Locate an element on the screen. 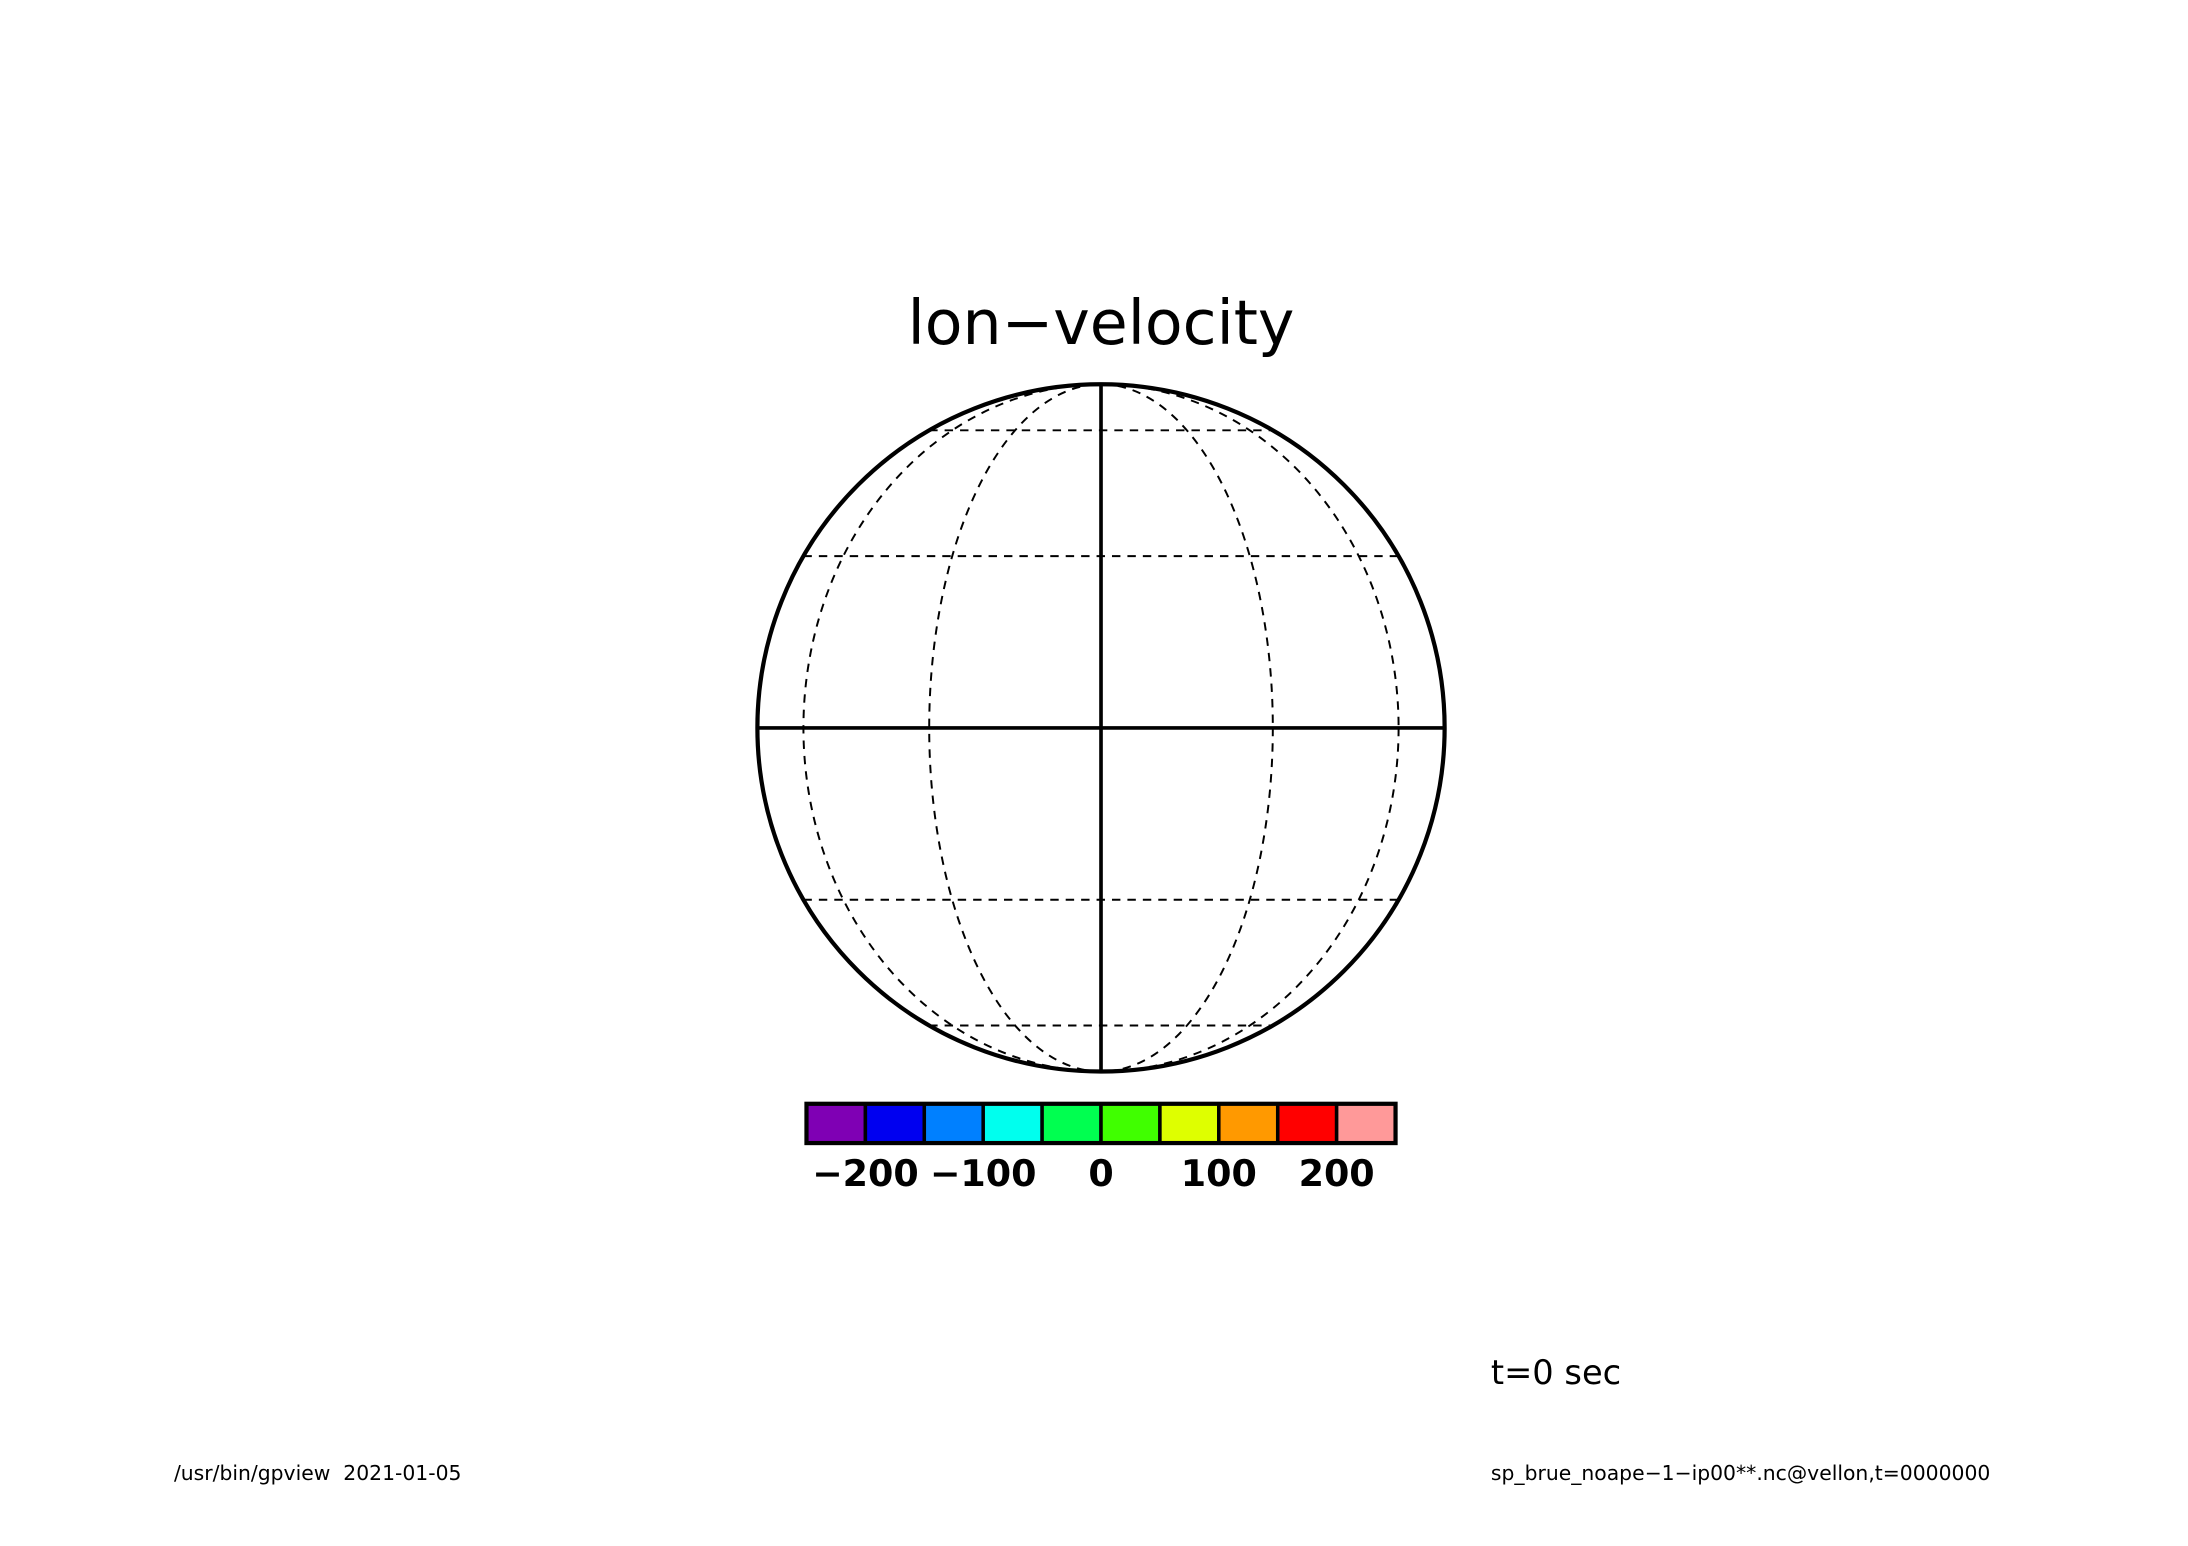 The height and width of the screenshot is (1546, 2188). colorbar-frame is located at coordinates (1101, 1123).